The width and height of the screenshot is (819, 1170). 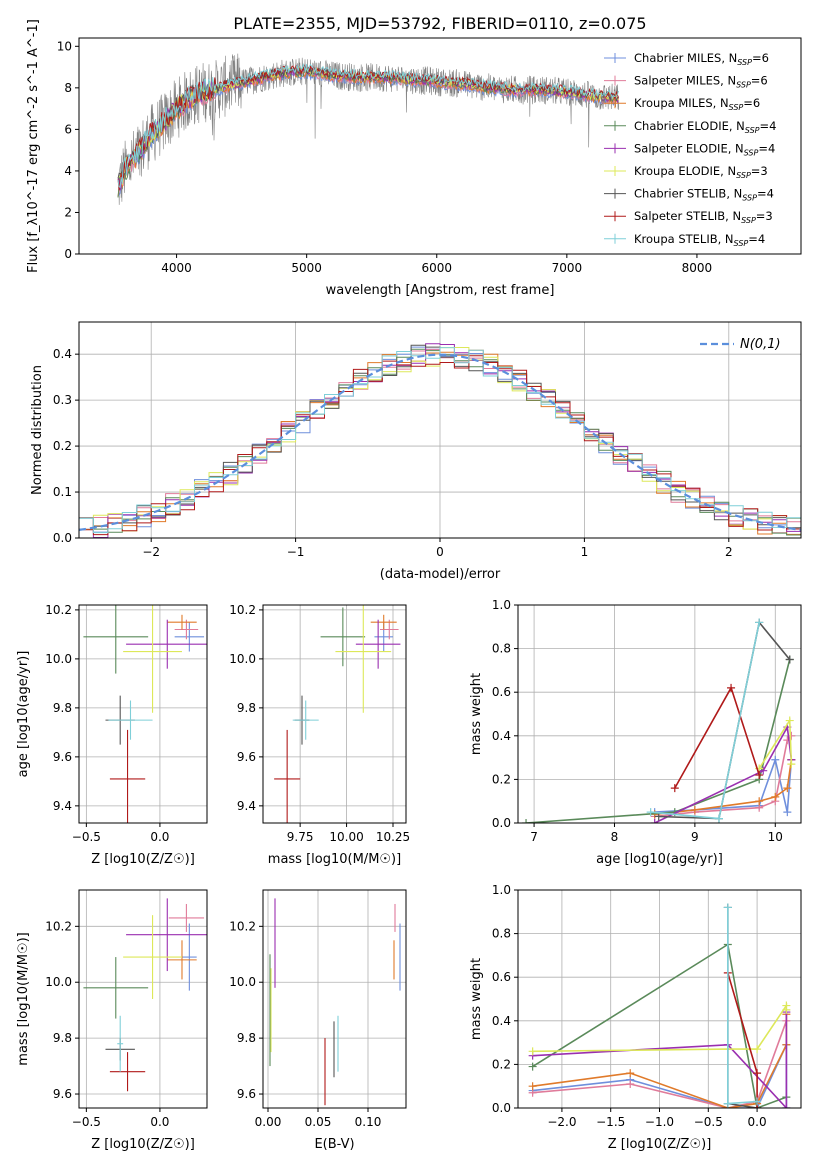 I want to click on x-tick-label: 6000, so click(x=436, y=268).